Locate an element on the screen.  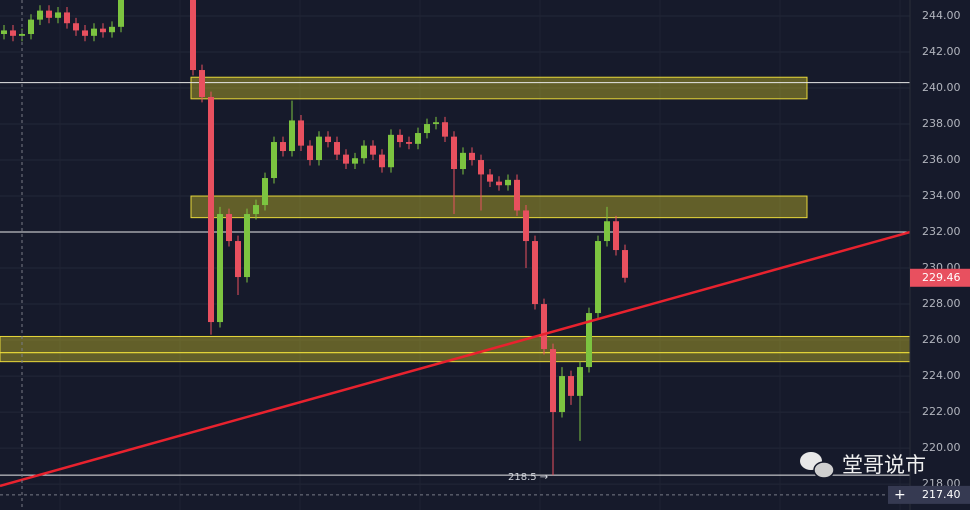
y-tick-label: 236.00 is located at coordinates (941, 159).